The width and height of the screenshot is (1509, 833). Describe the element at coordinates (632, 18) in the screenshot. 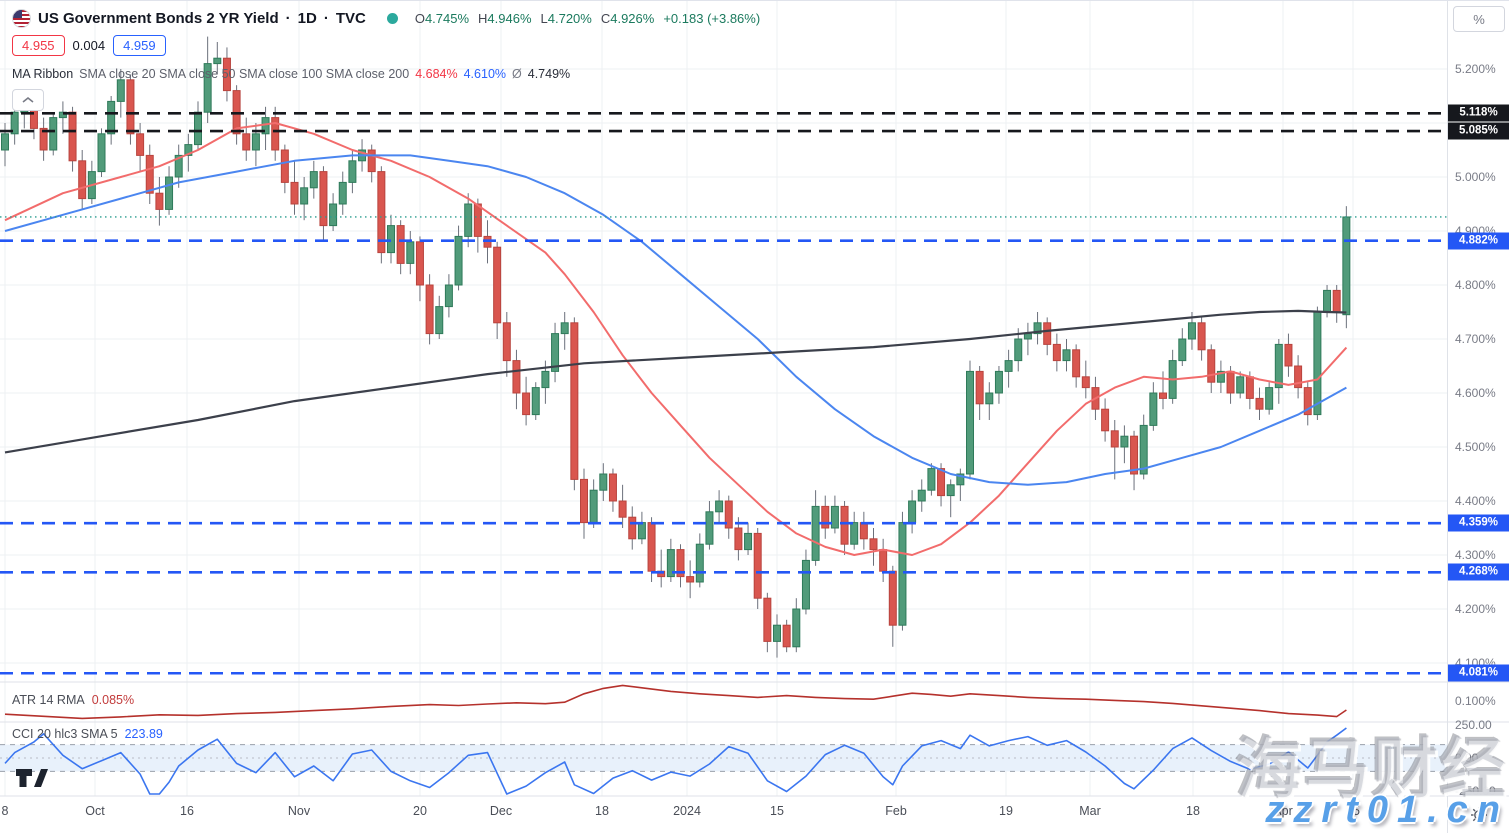

I see `close-value: 4.926%` at that location.